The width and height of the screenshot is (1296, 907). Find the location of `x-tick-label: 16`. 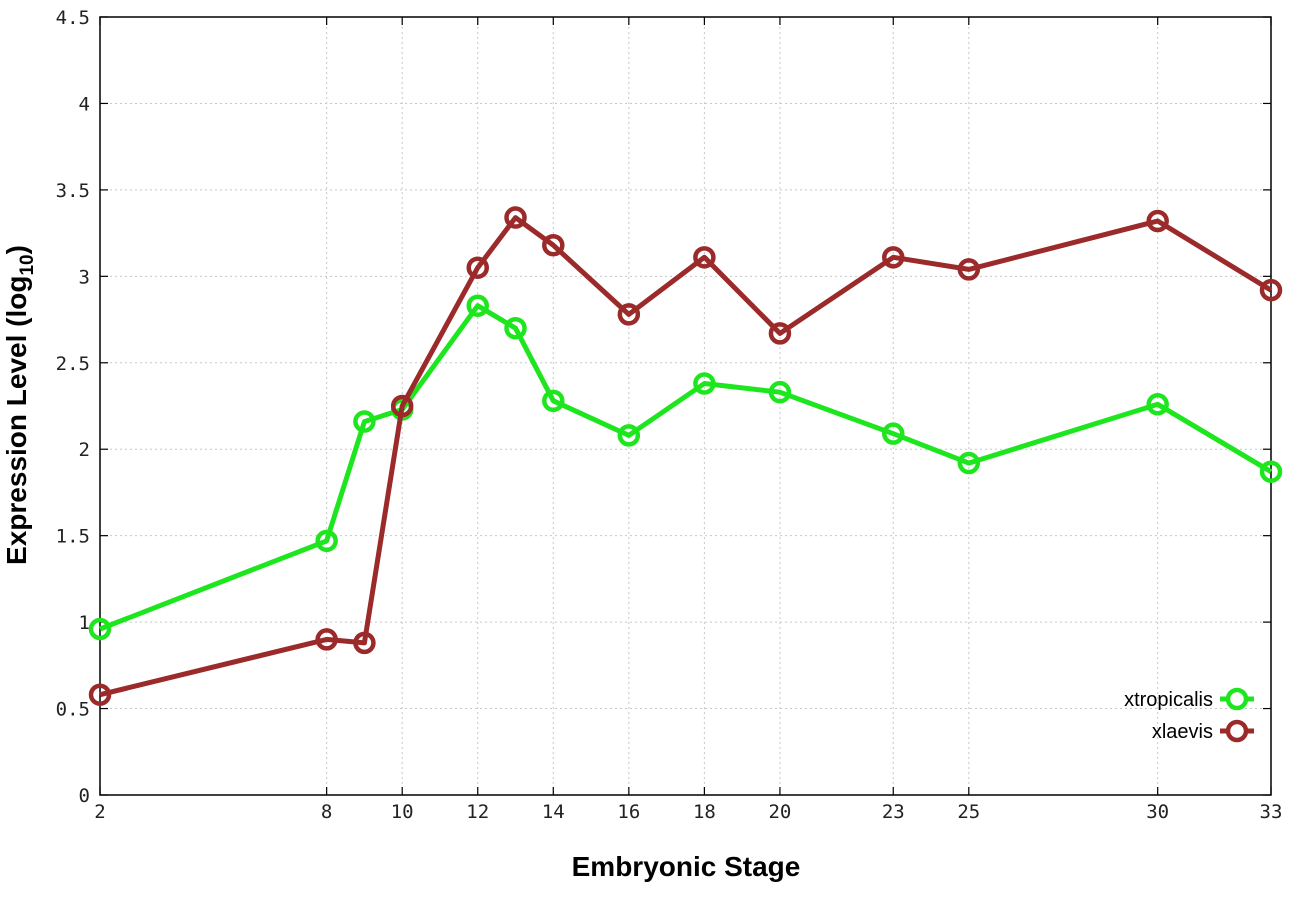

x-tick-label: 16 is located at coordinates (628, 812).